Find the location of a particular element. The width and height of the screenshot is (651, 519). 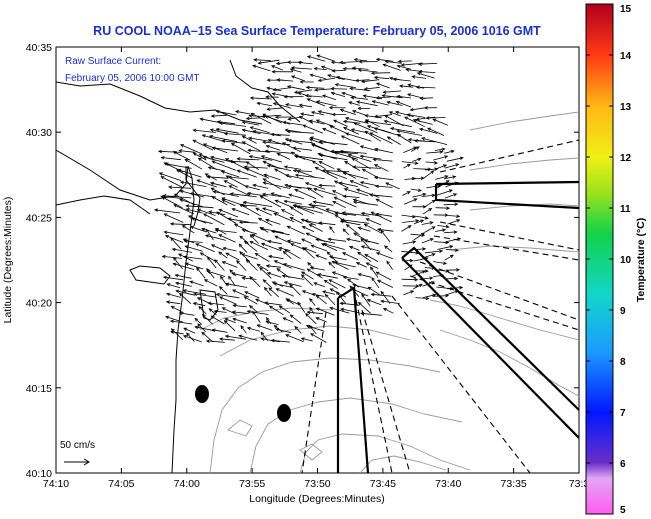

vector-scale-arrow is located at coordinates (77, 462).